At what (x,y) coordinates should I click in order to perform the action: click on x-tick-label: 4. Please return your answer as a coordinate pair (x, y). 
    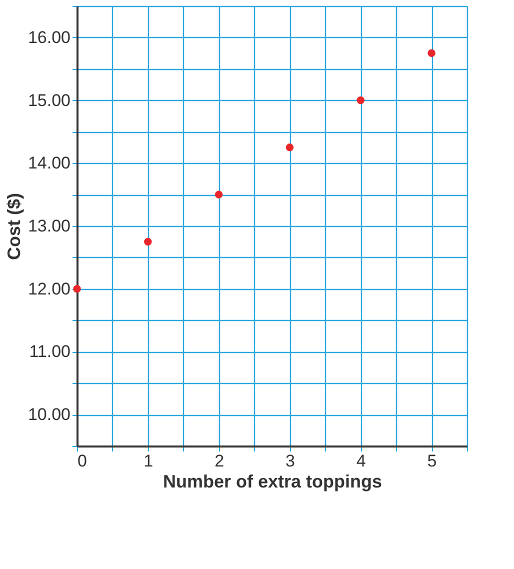
    Looking at the image, I should click on (361, 461).